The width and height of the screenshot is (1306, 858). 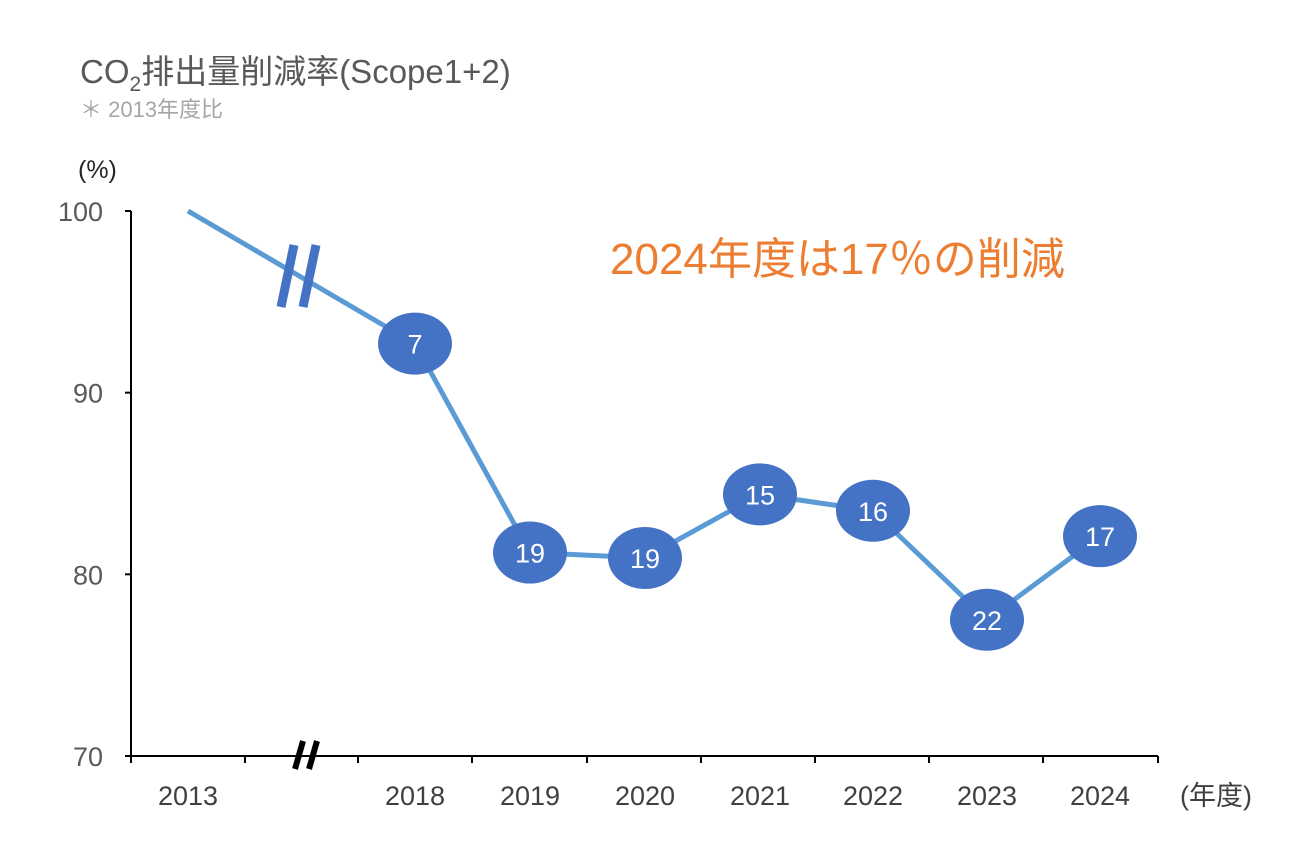 What do you see at coordinates (645, 796) in the screenshot?
I see `x-tick-label: 2020` at bounding box center [645, 796].